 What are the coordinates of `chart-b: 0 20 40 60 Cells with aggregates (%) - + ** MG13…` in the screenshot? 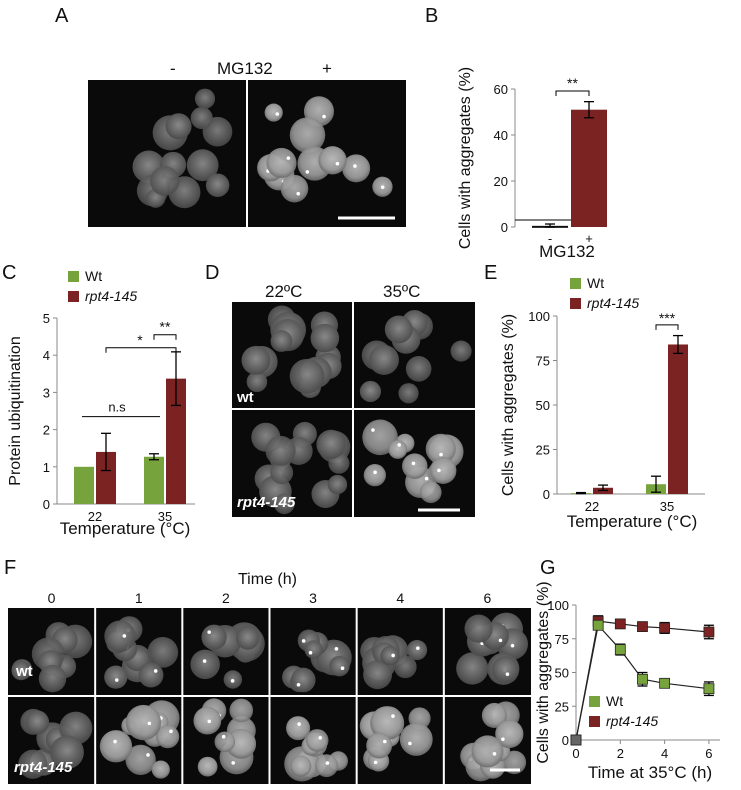 It's located at (532, 164).